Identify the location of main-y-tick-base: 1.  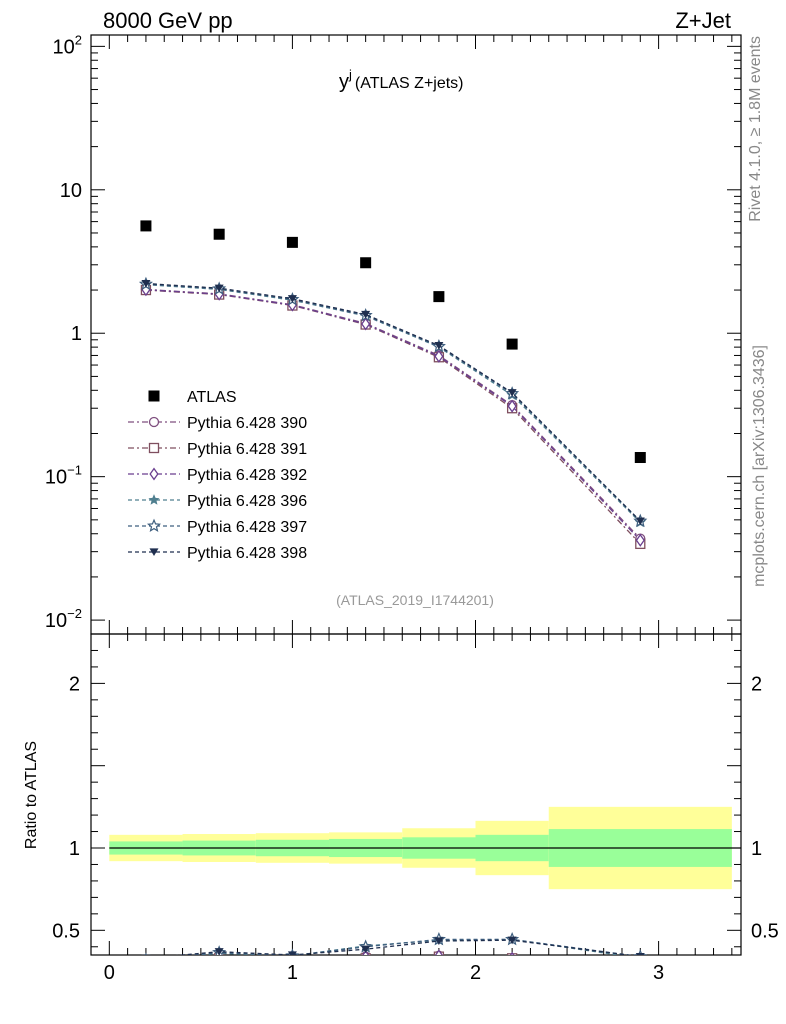
(76, 334).